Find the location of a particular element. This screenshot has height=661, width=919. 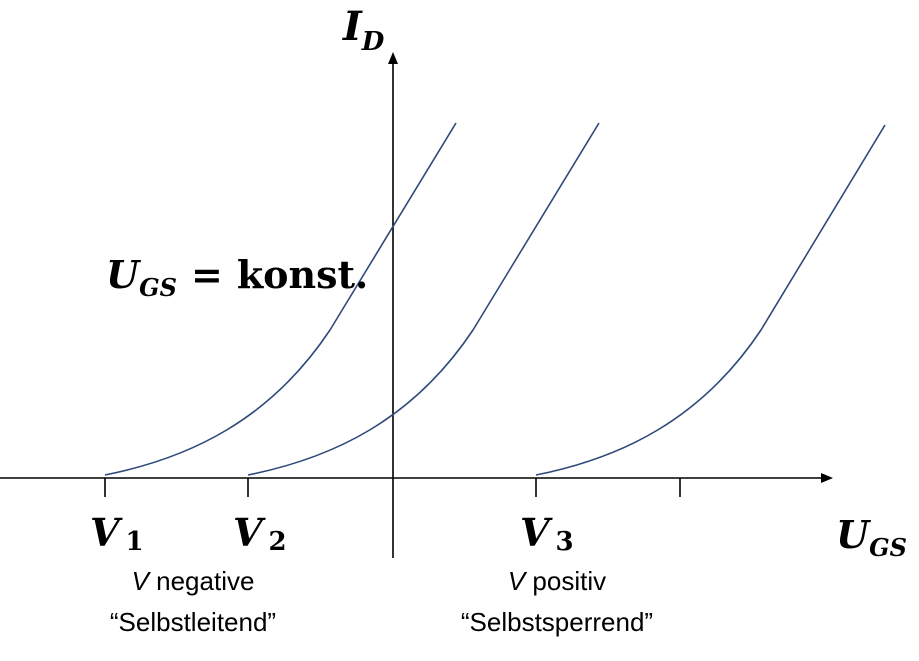

tick-v1-var: V is located at coordinates (106, 532).